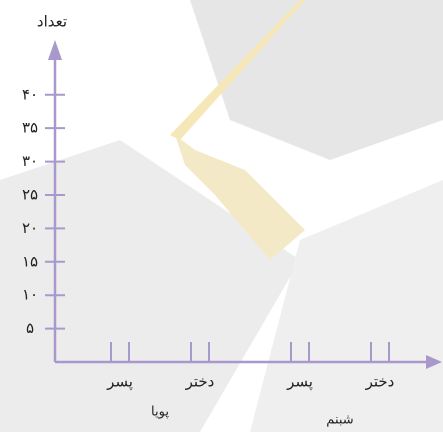  What do you see at coordinates (55, 50) in the screenshot?
I see `y-axis-arrow` at bounding box center [55, 50].